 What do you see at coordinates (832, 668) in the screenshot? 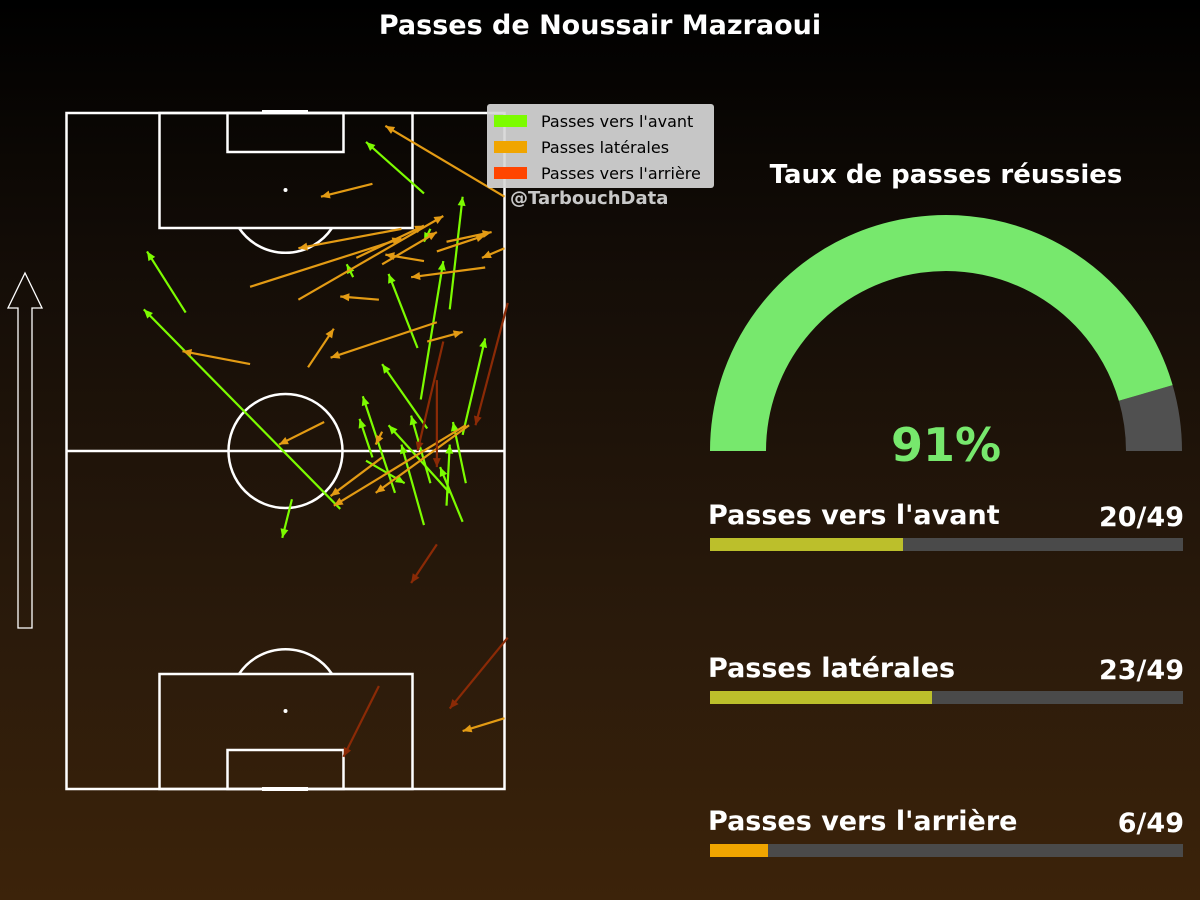
I see `stat-label: Passes latérales` at bounding box center [832, 668].